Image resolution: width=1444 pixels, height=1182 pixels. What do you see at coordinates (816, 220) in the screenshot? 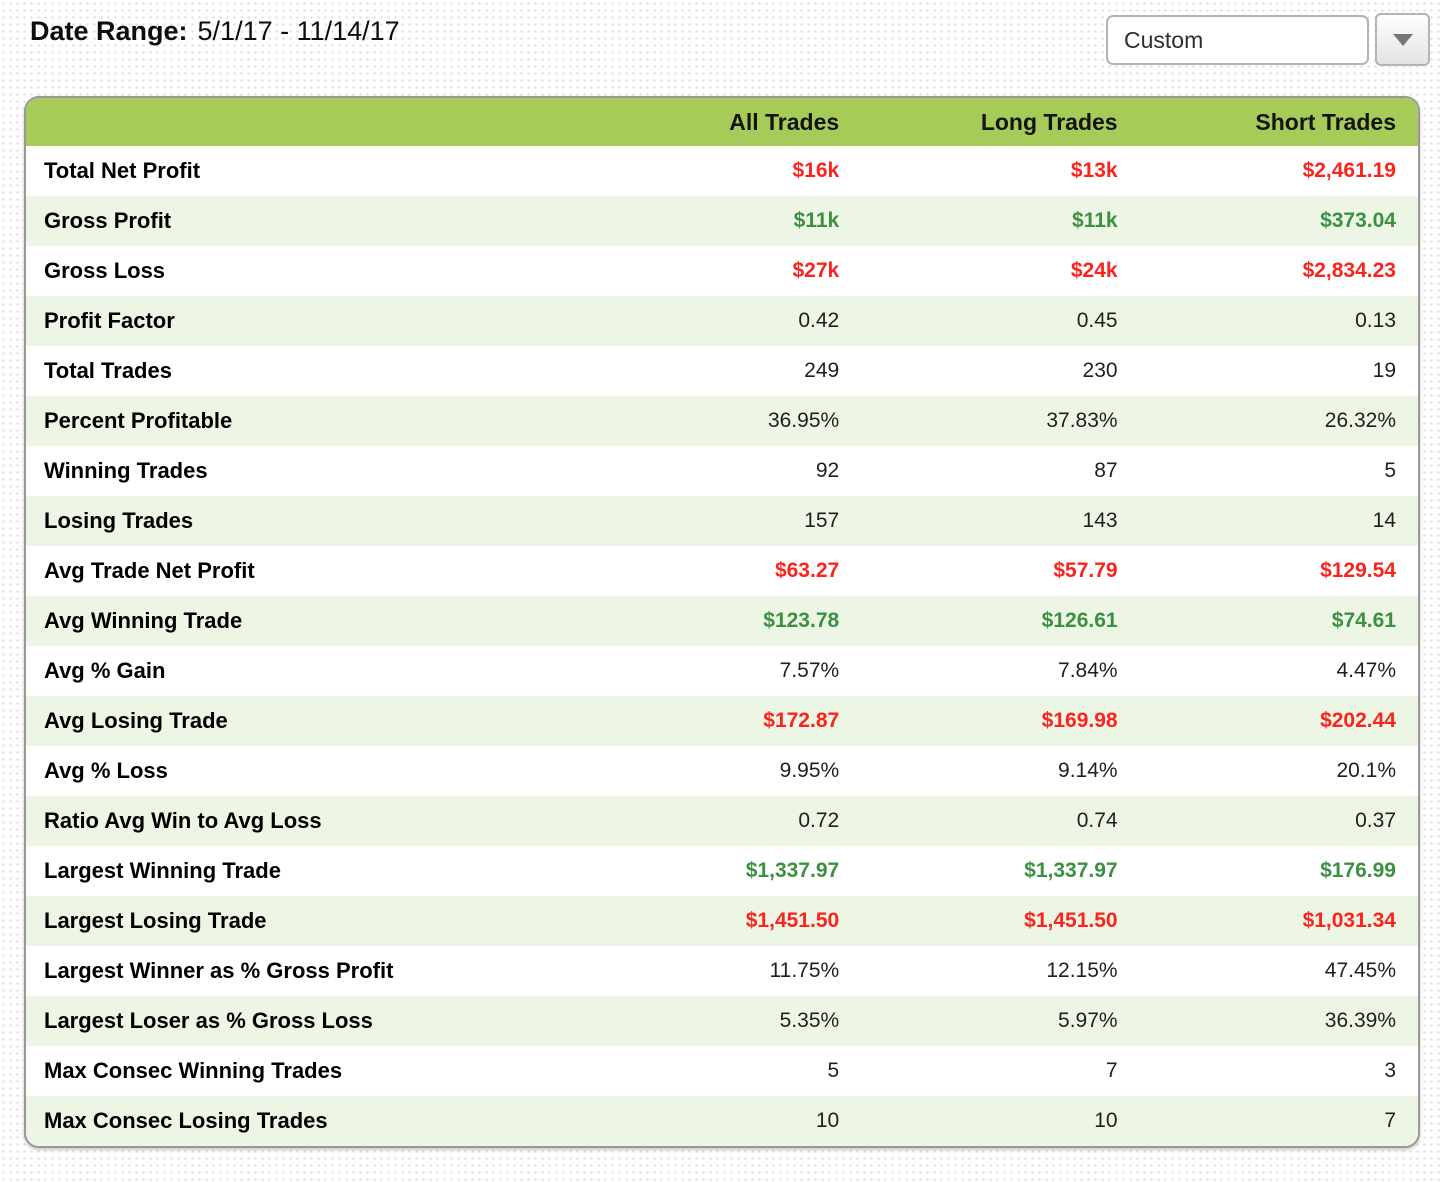
I see `all-trades-value: $11k` at bounding box center [816, 220].